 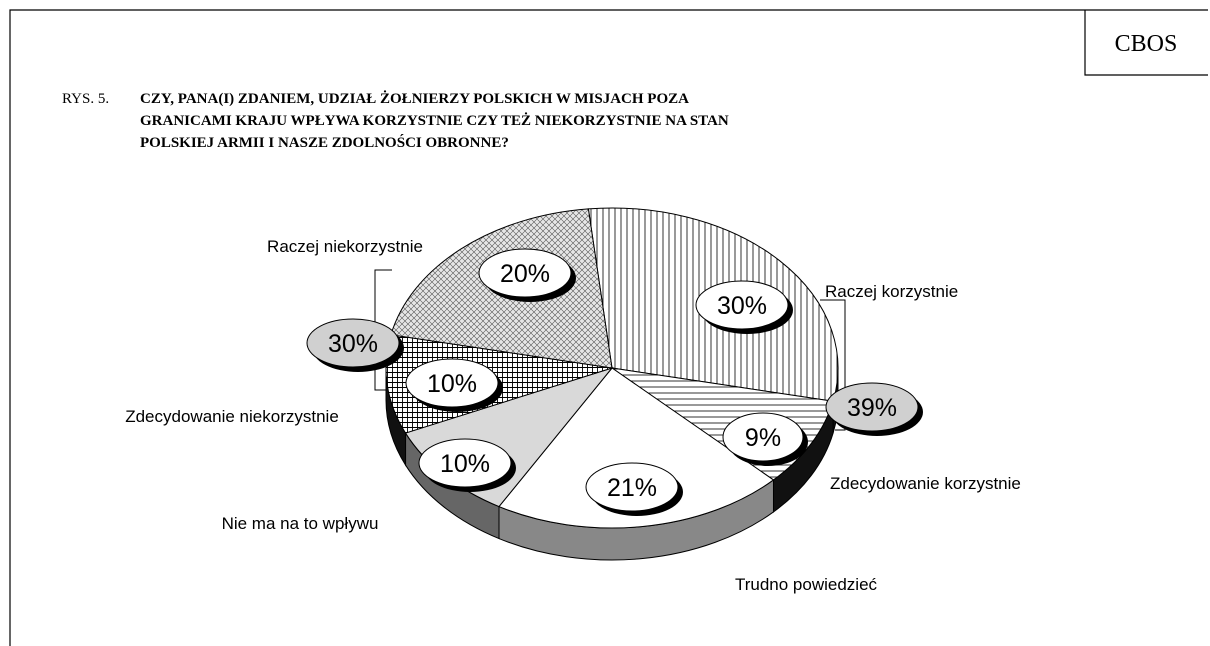 I want to click on category-label: Raczej niekorzystnie, so click(x=345, y=246).